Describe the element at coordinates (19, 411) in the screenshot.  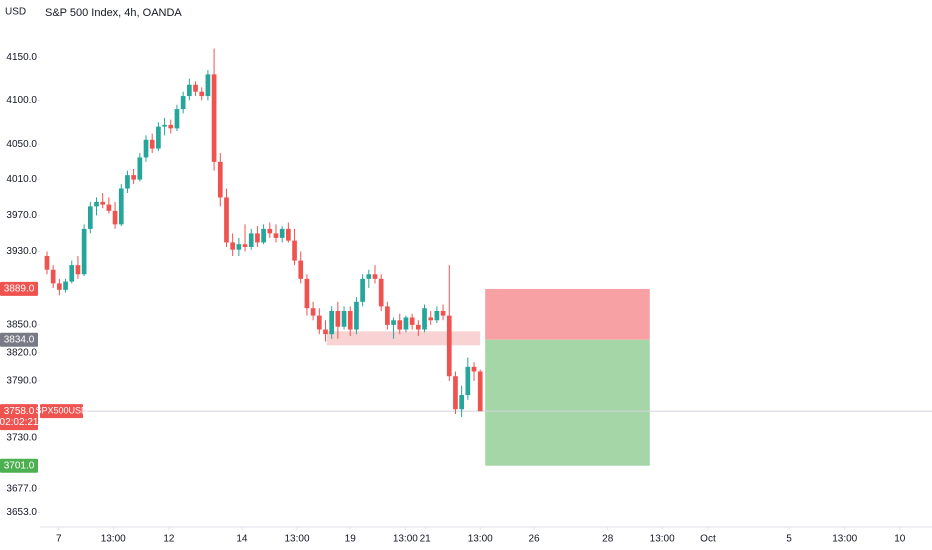
I see `last-price-label: 3758.0` at that location.